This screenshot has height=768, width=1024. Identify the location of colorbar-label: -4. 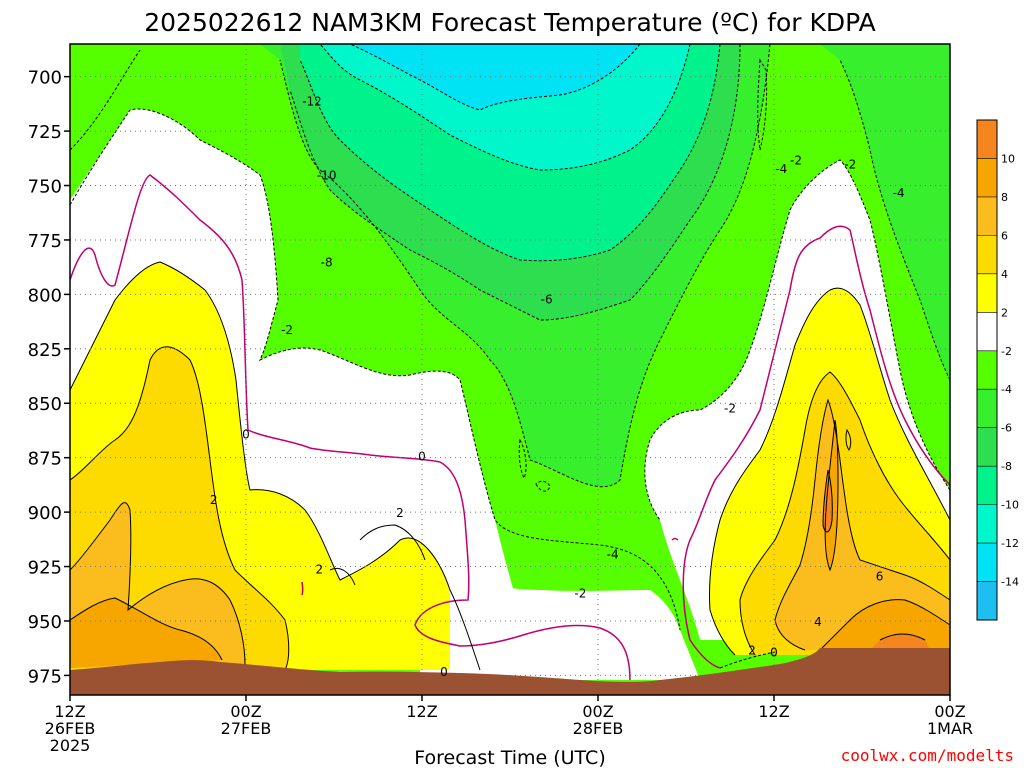
(1006, 389).